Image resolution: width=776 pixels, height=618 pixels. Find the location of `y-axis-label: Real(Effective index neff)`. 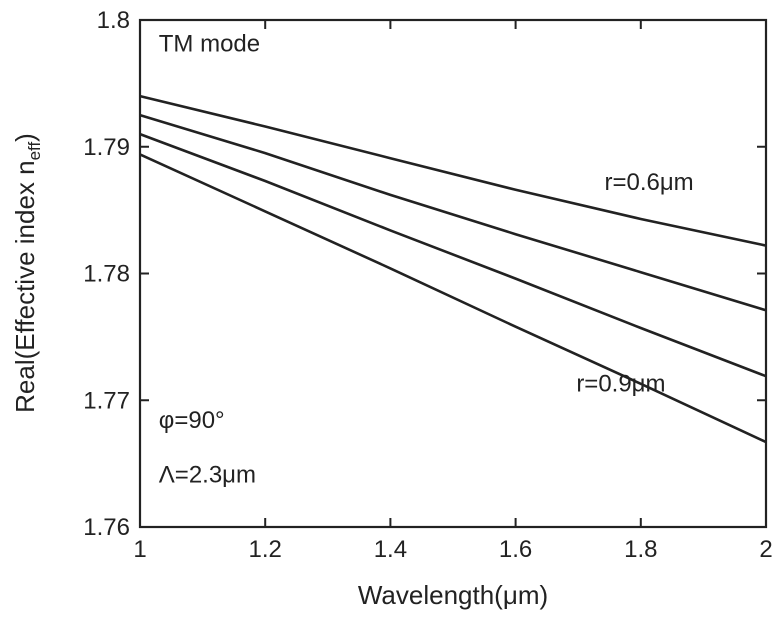

y-axis-label: Real(Effective index neff) is located at coordinates (27, 273).